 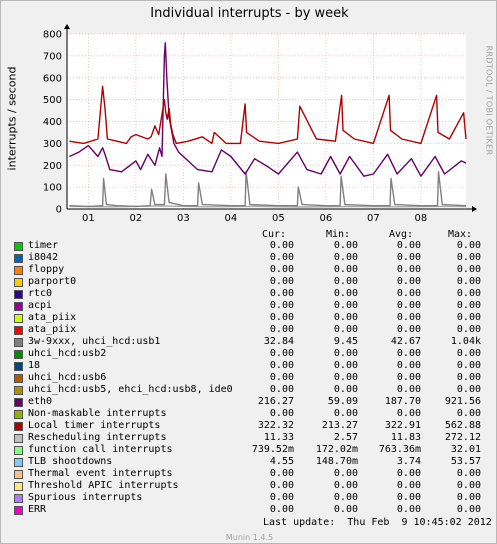 What do you see at coordinates (249, 13) in the screenshot?
I see `chart-title: Individual interrupts - by week` at bounding box center [249, 13].